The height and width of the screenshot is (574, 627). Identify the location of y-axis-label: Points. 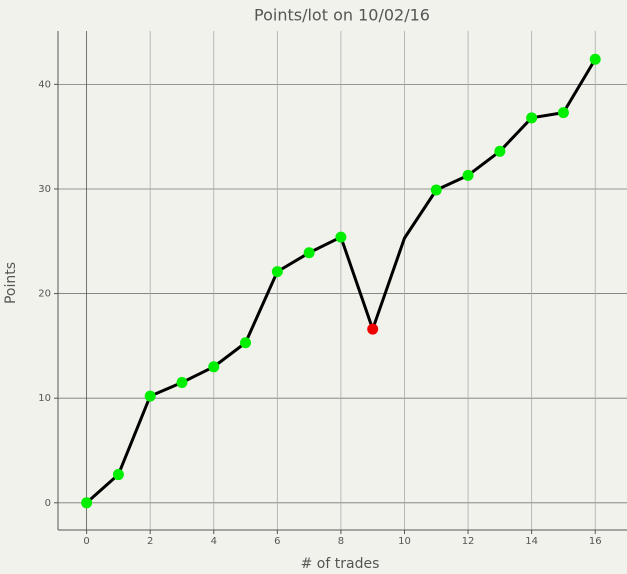
(11, 283).